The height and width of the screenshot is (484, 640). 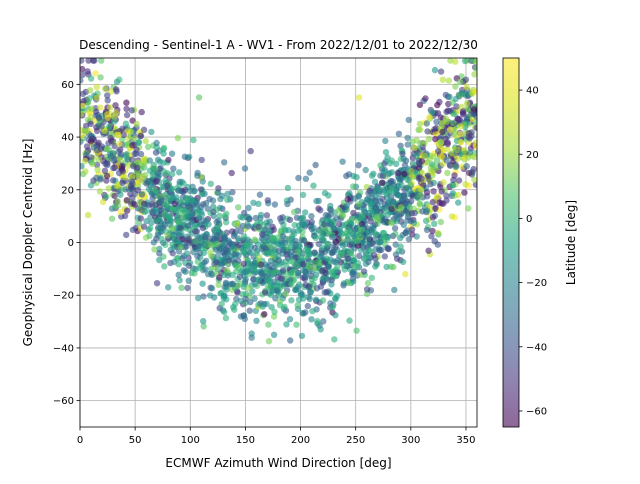 What do you see at coordinates (300, 440) in the screenshot?
I see `x-tick-label: 200` at bounding box center [300, 440].